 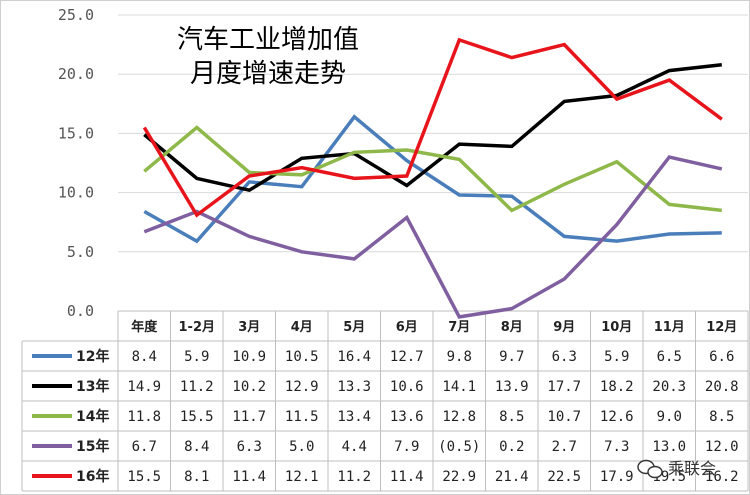 What do you see at coordinates (459, 327) in the screenshot?
I see `x-category-label: 7月` at bounding box center [459, 327].